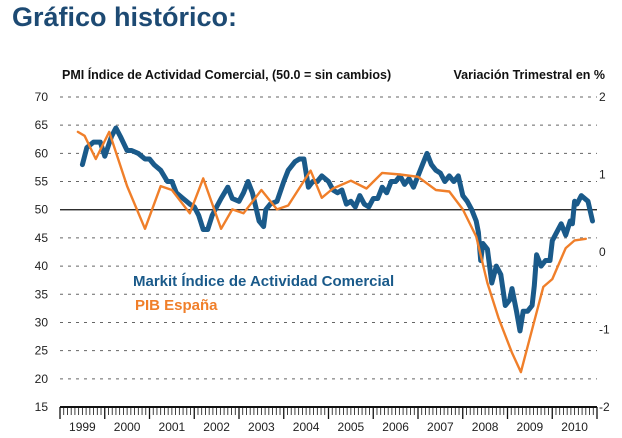 This screenshot has width=622, height=438. Describe the element at coordinates (42, 266) in the screenshot. I see `left-tick-label: 40` at that location.